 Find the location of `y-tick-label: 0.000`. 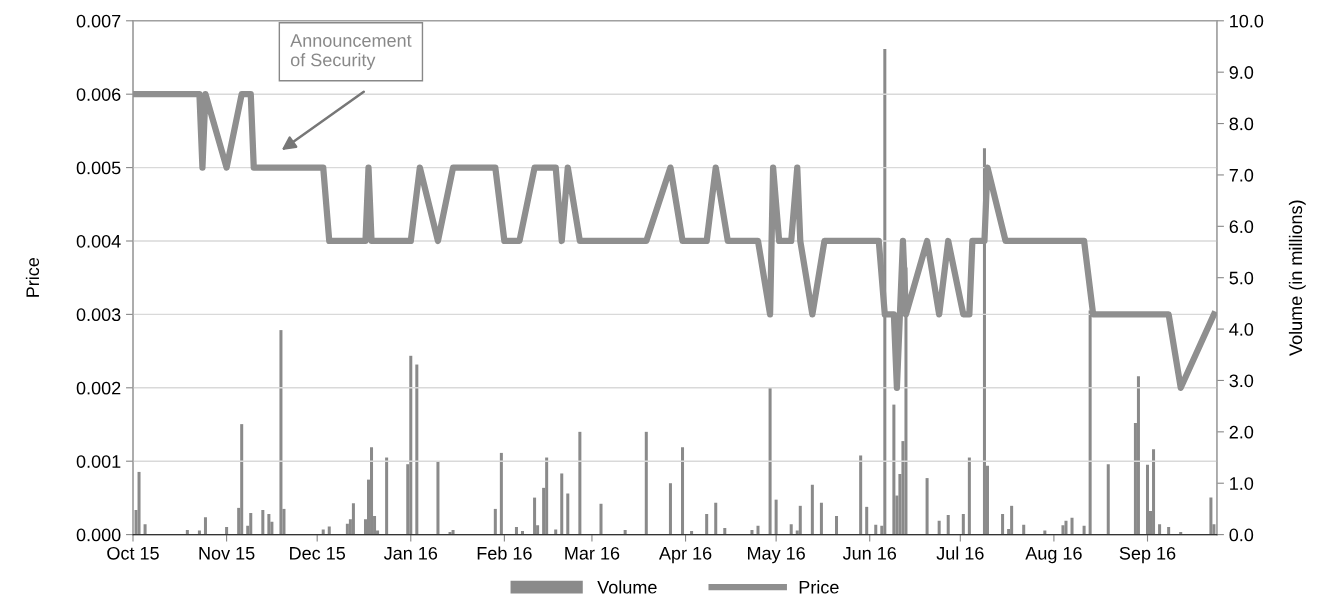

y-tick-label: 0.000 is located at coordinates (98, 535).